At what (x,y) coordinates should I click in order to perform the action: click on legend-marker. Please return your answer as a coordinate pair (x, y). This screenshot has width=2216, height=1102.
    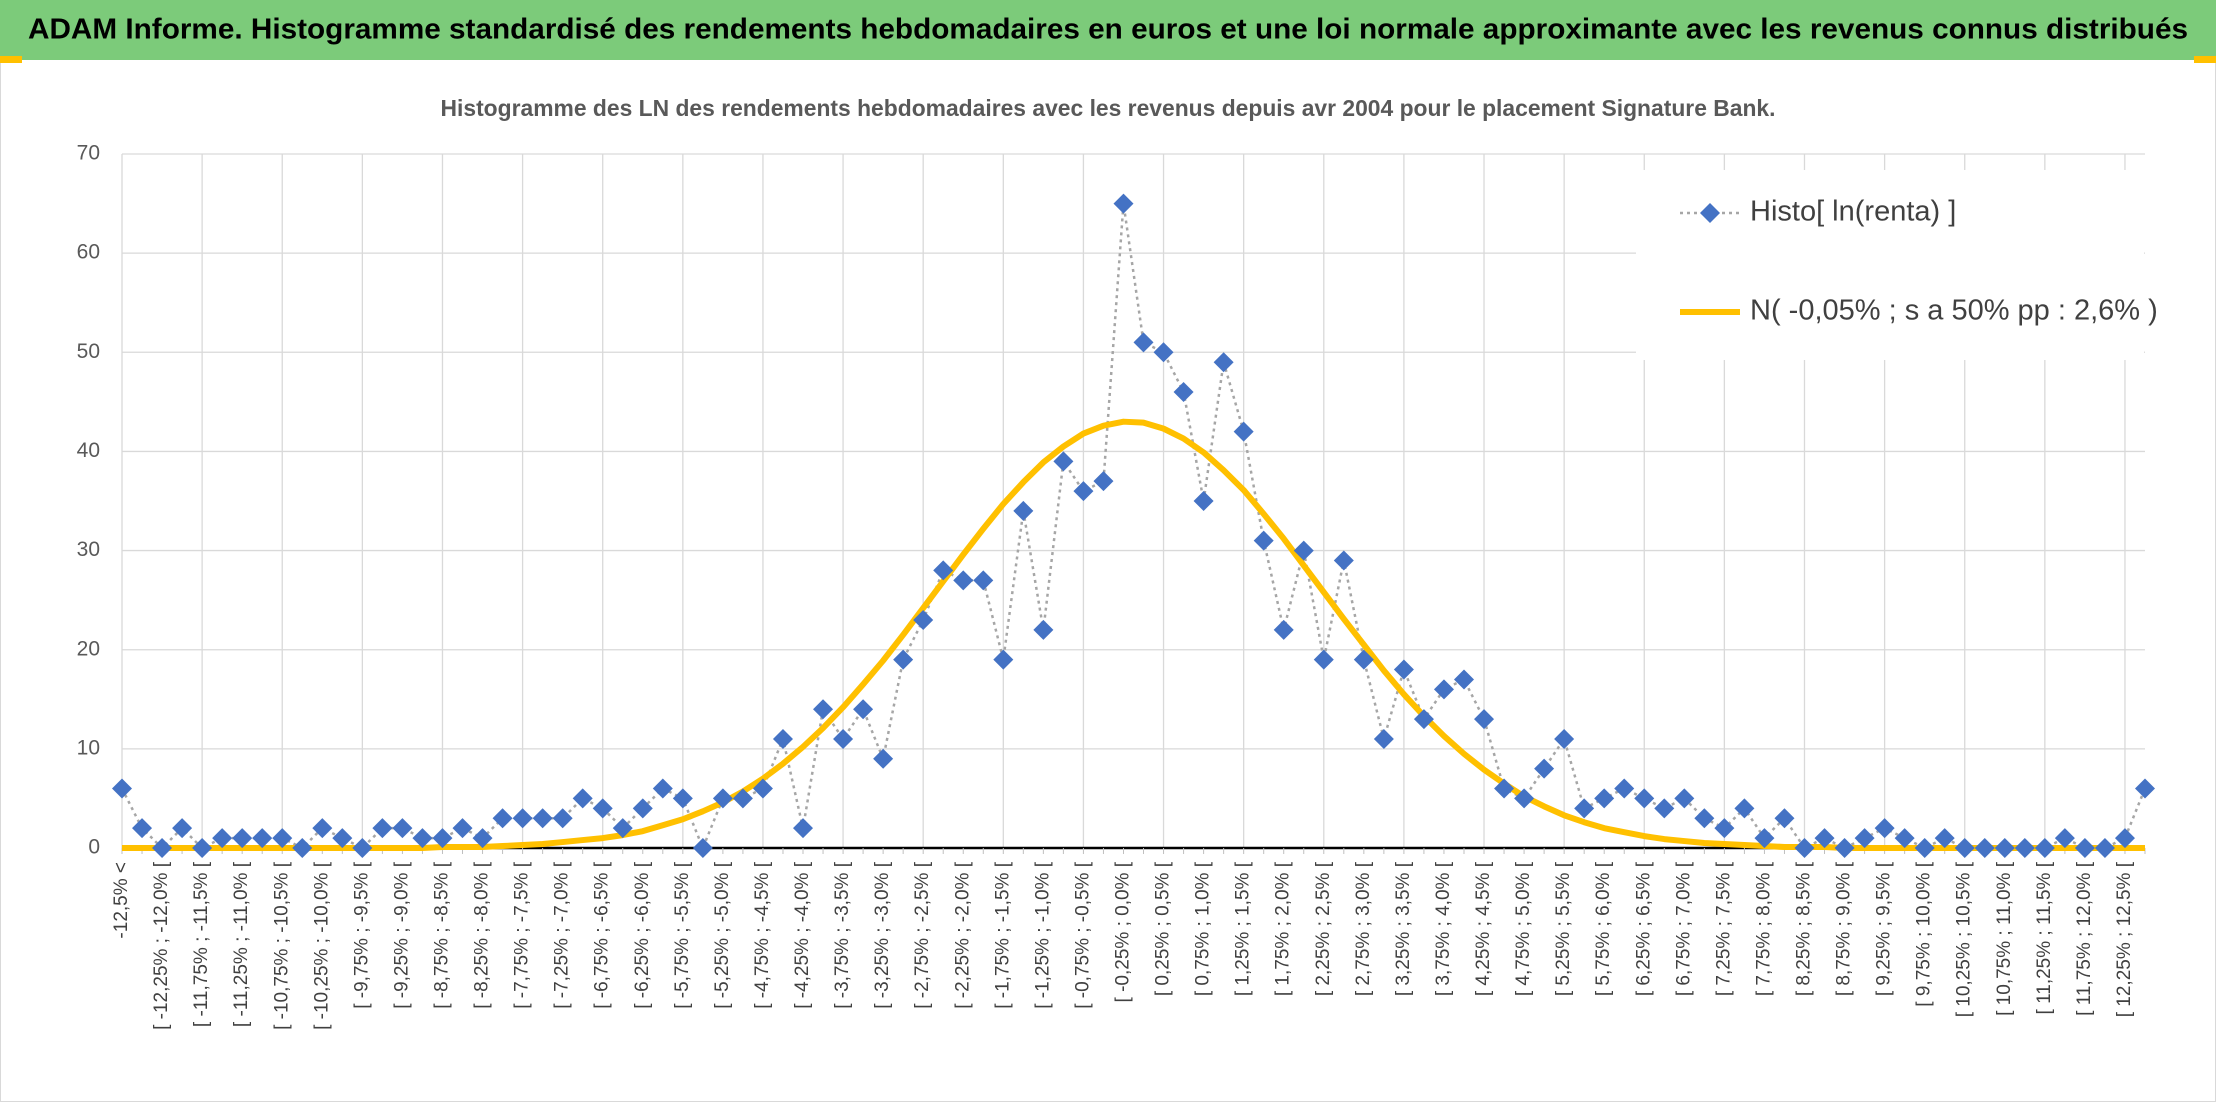
    Looking at the image, I should click on (1710, 213).